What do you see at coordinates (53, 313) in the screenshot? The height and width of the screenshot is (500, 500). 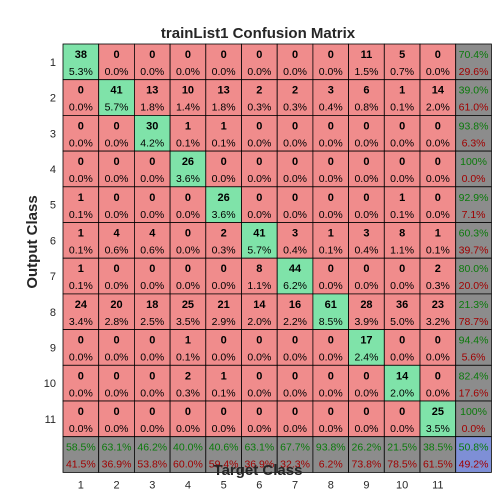 I see `y-tick-label: 8` at bounding box center [53, 313].